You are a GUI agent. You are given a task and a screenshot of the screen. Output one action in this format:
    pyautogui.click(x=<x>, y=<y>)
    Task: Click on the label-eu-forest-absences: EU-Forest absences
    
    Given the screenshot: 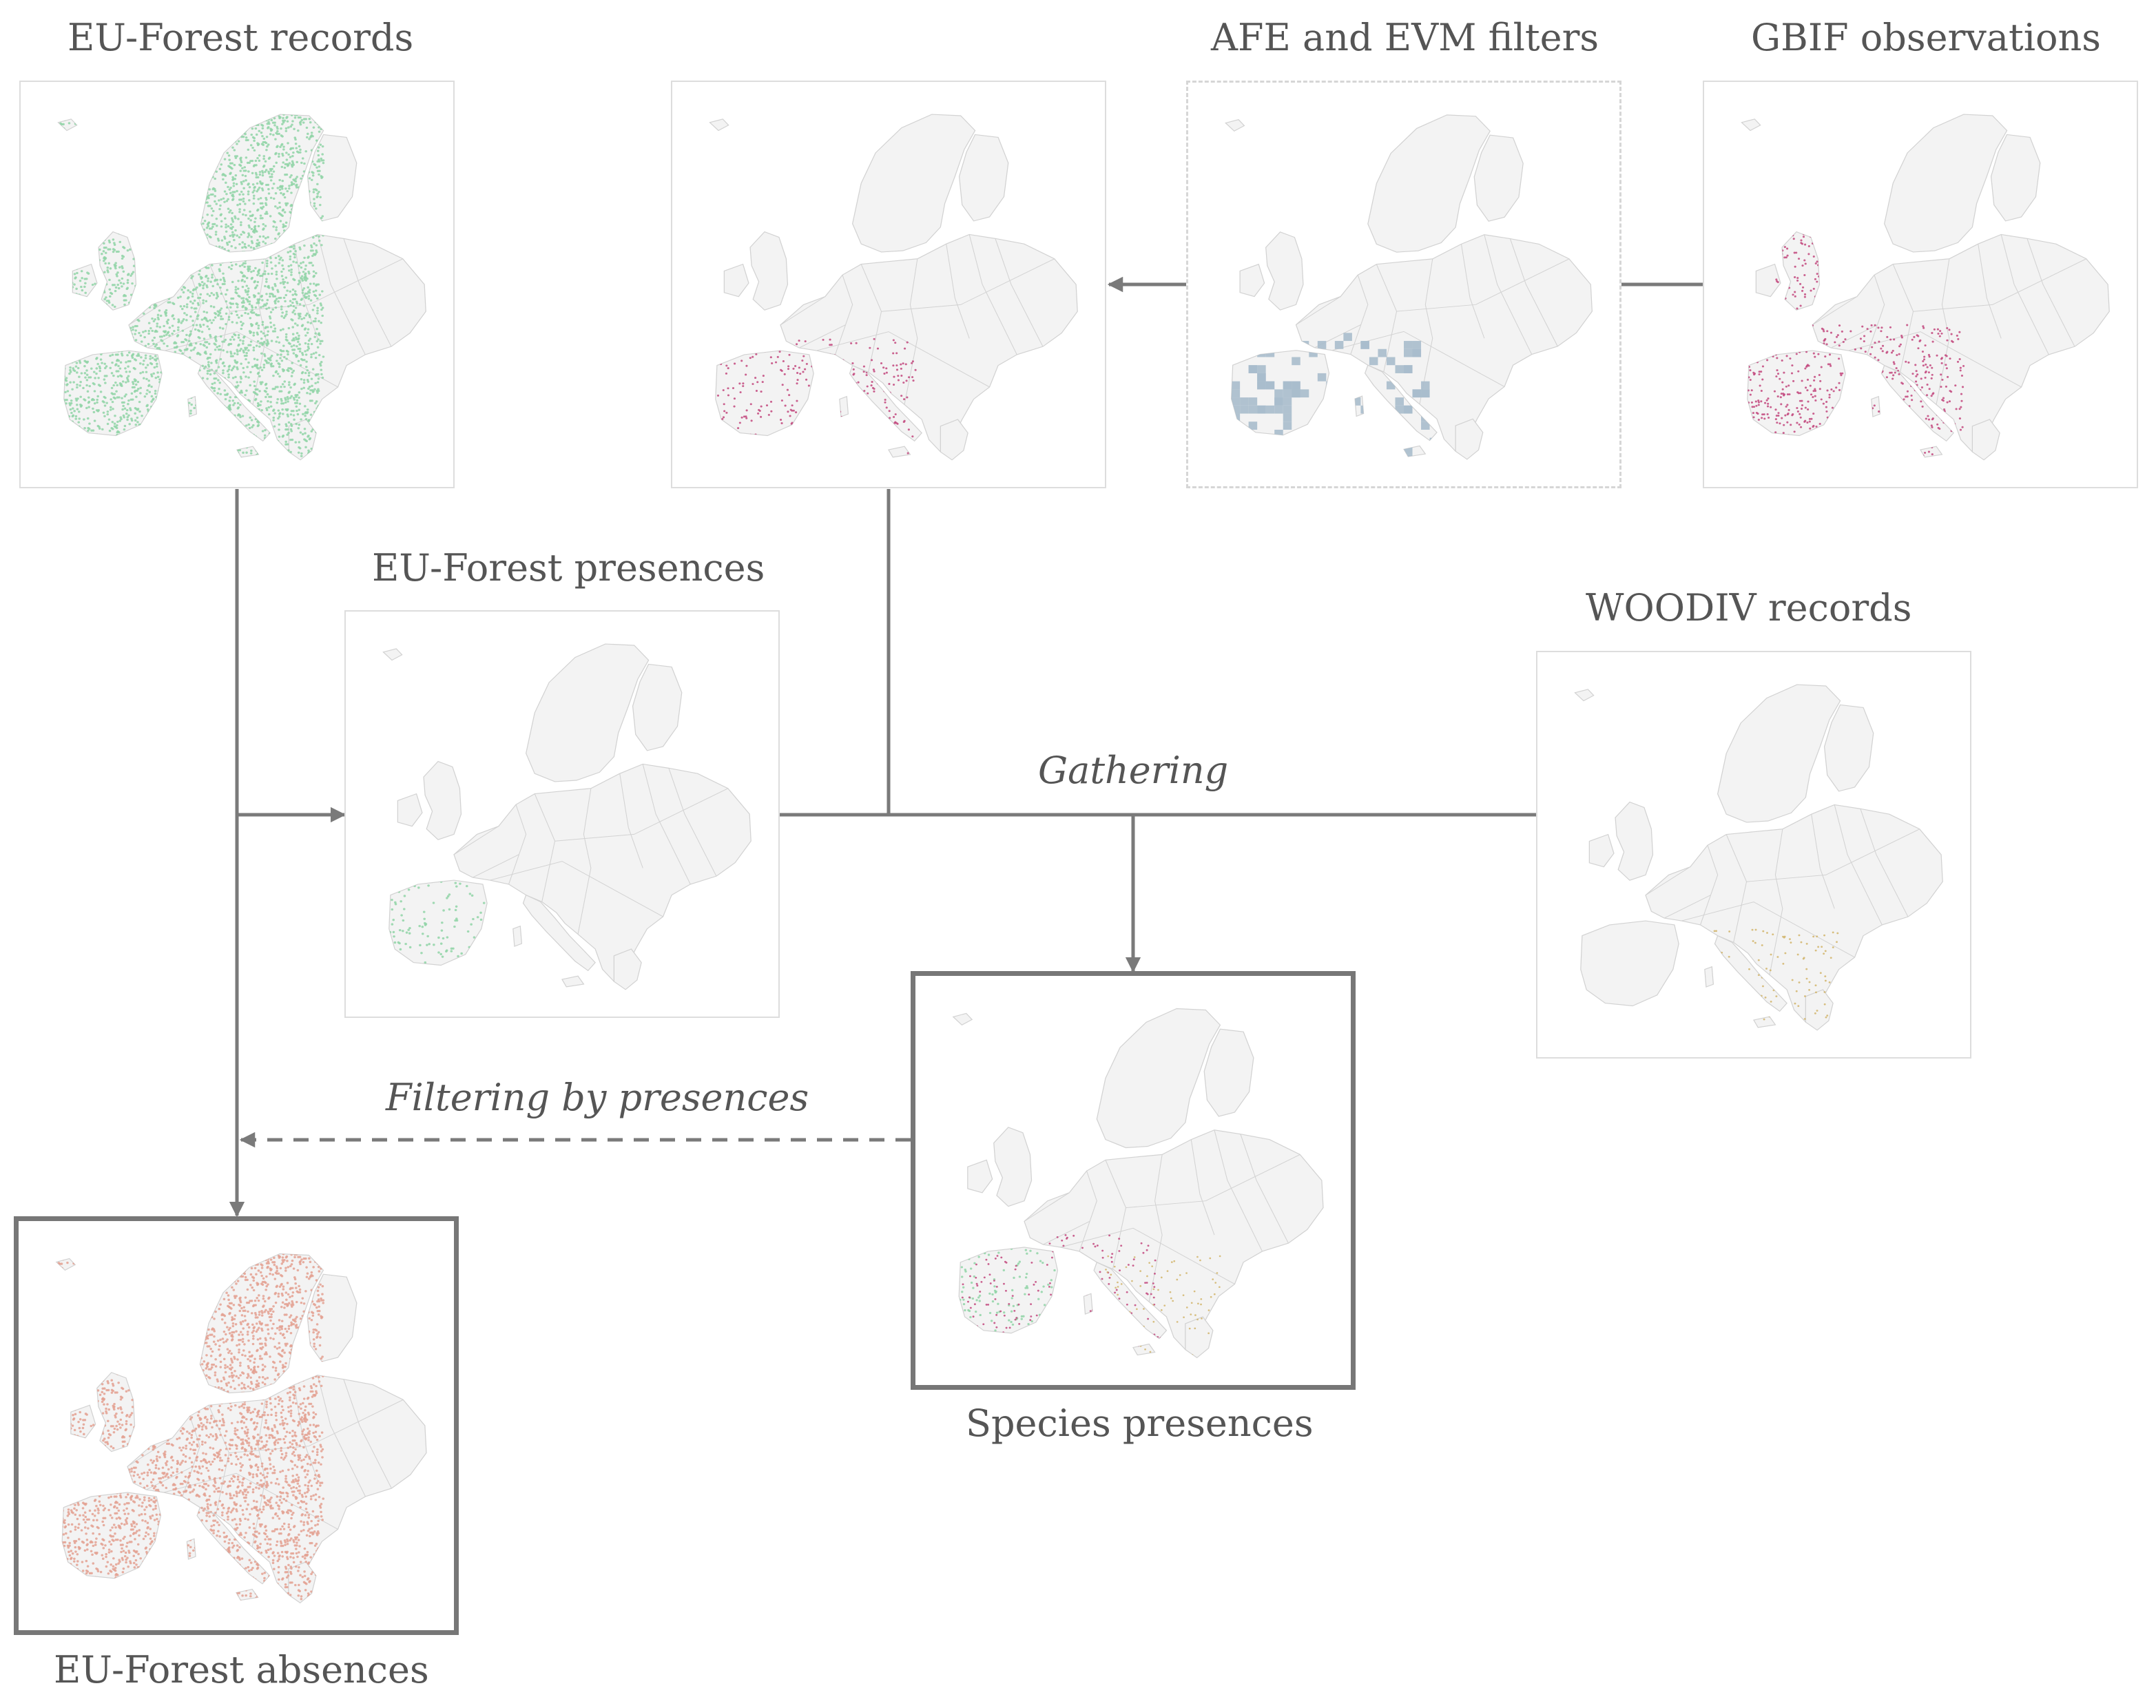 What is the action you would take?
    pyautogui.click(x=241, y=1670)
    